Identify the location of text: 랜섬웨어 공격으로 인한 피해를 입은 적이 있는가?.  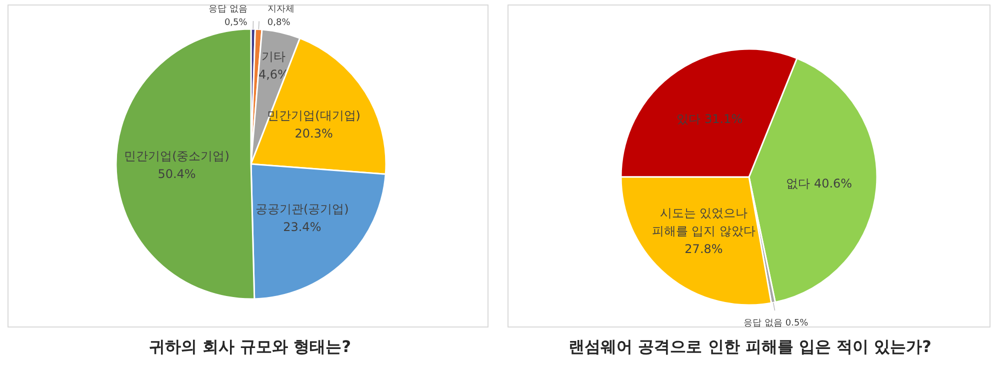
(750, 346).